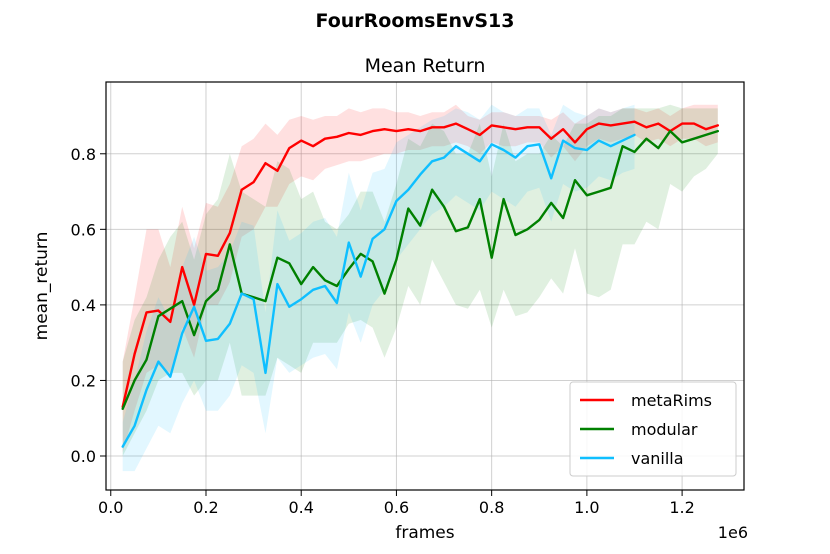  I want to click on chart-title: Mean Return, so click(425, 66).